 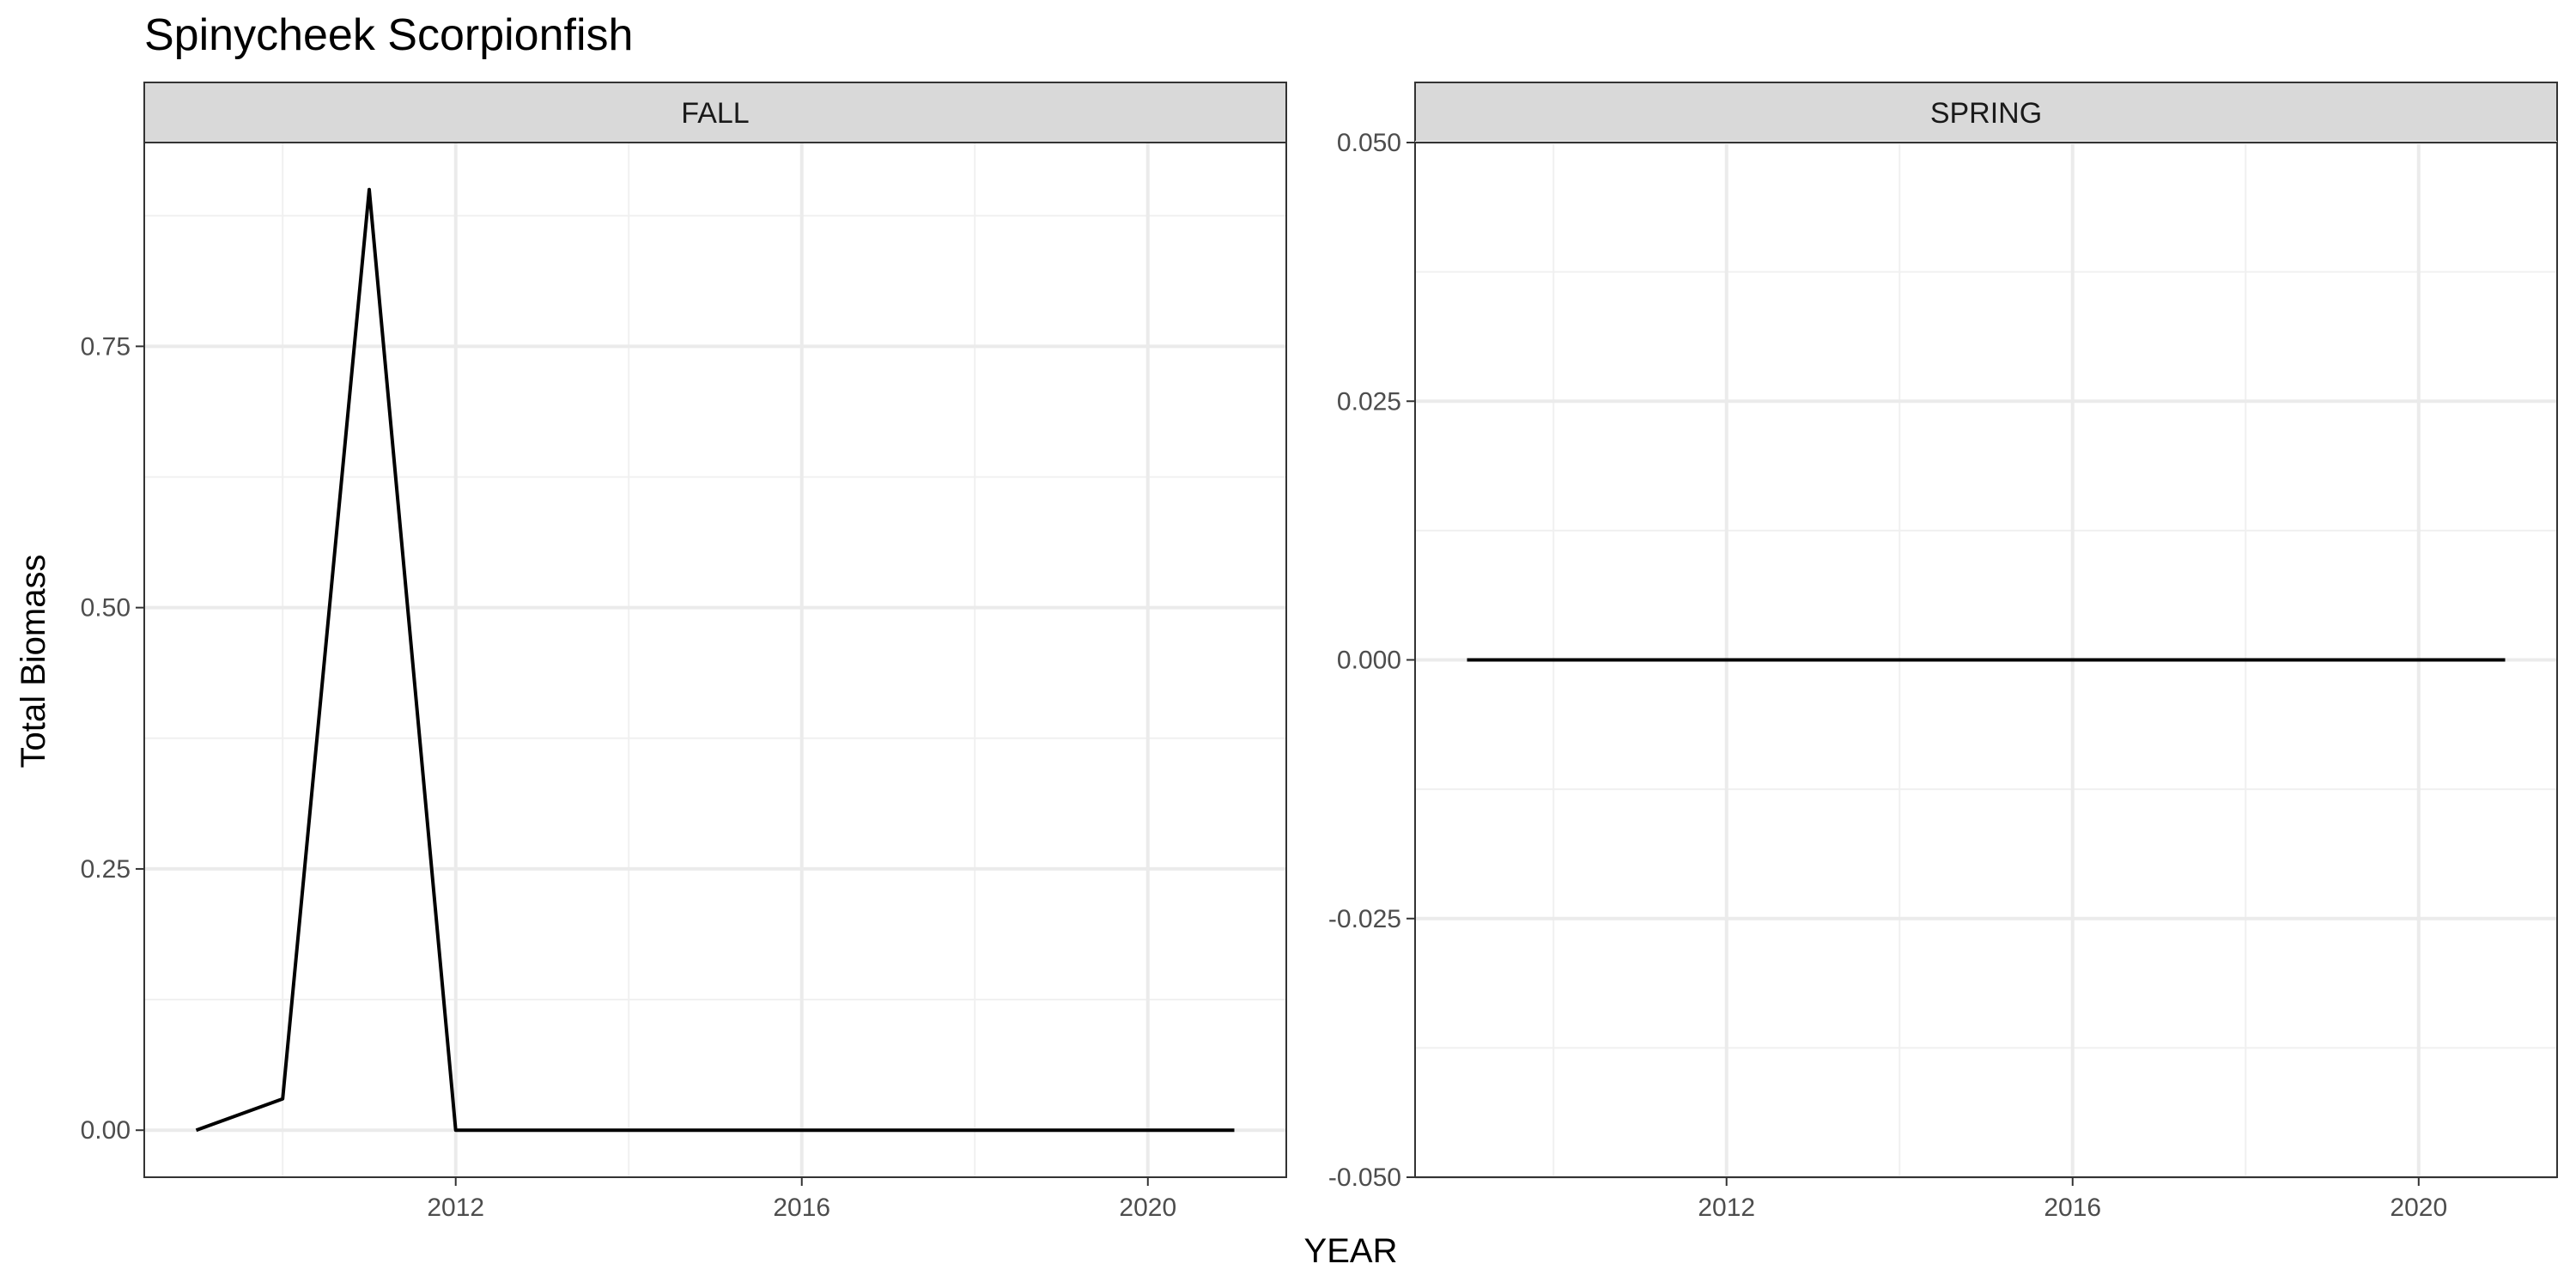 What do you see at coordinates (106, 870) in the screenshot?
I see `y-tick-label: 0.25` at bounding box center [106, 870].